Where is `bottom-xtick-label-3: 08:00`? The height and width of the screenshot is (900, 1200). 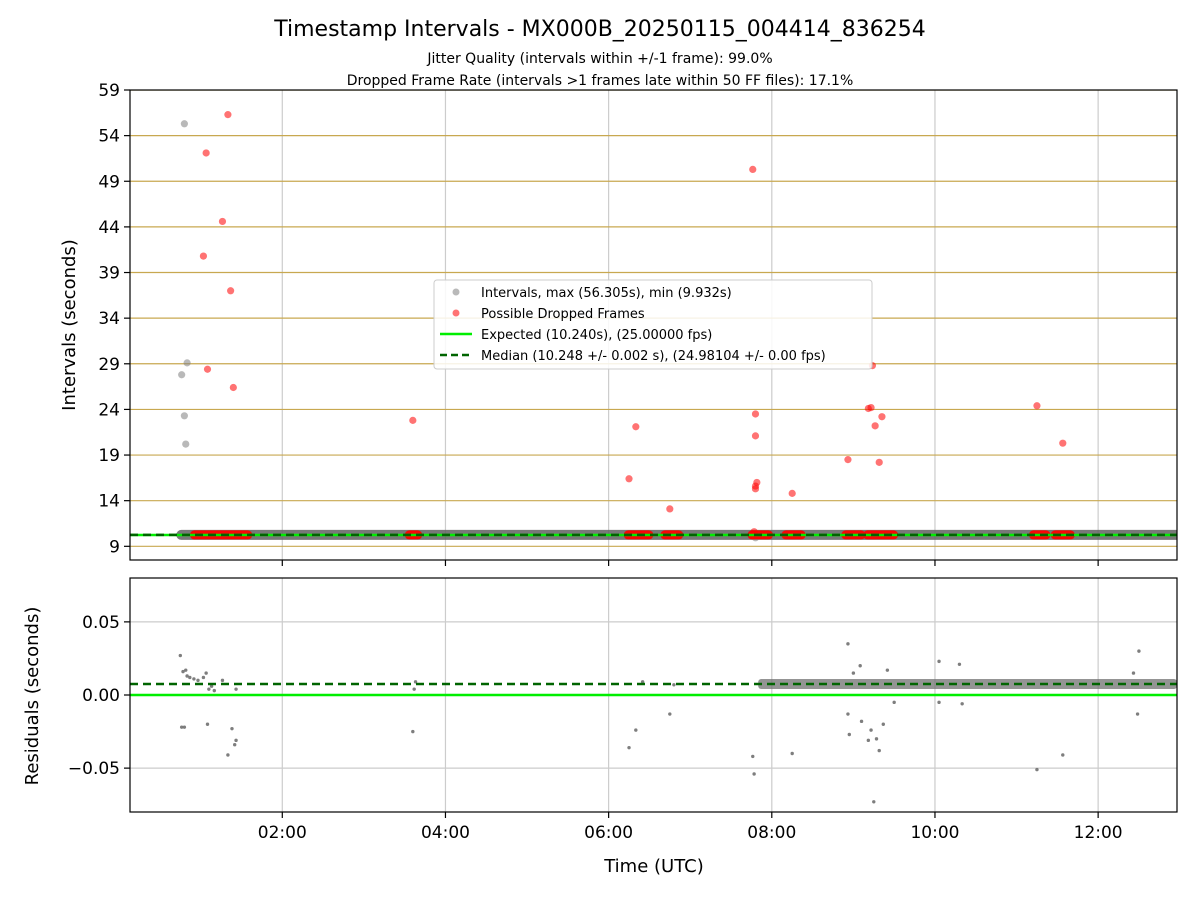
bottom-xtick-label-3: 08:00 is located at coordinates (771, 833).